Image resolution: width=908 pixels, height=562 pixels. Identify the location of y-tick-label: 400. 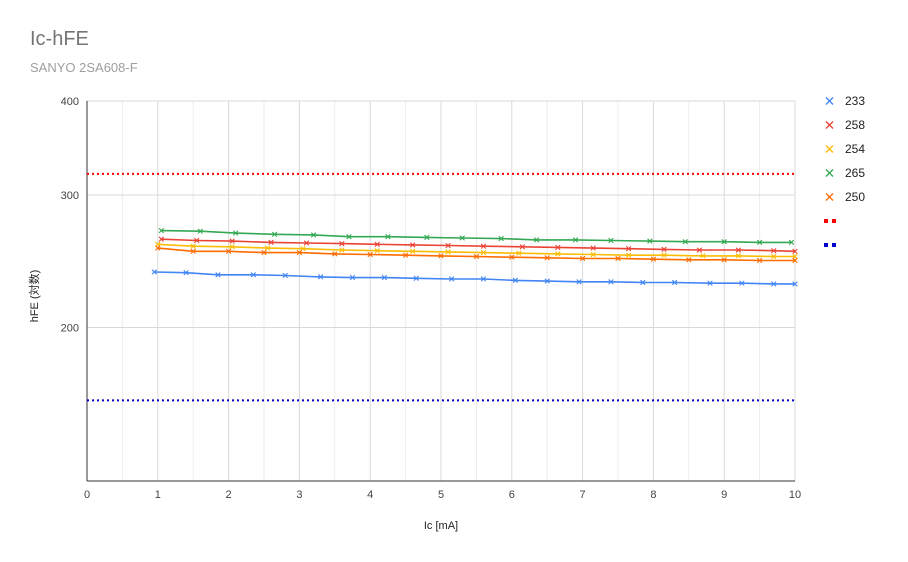
(70, 102).